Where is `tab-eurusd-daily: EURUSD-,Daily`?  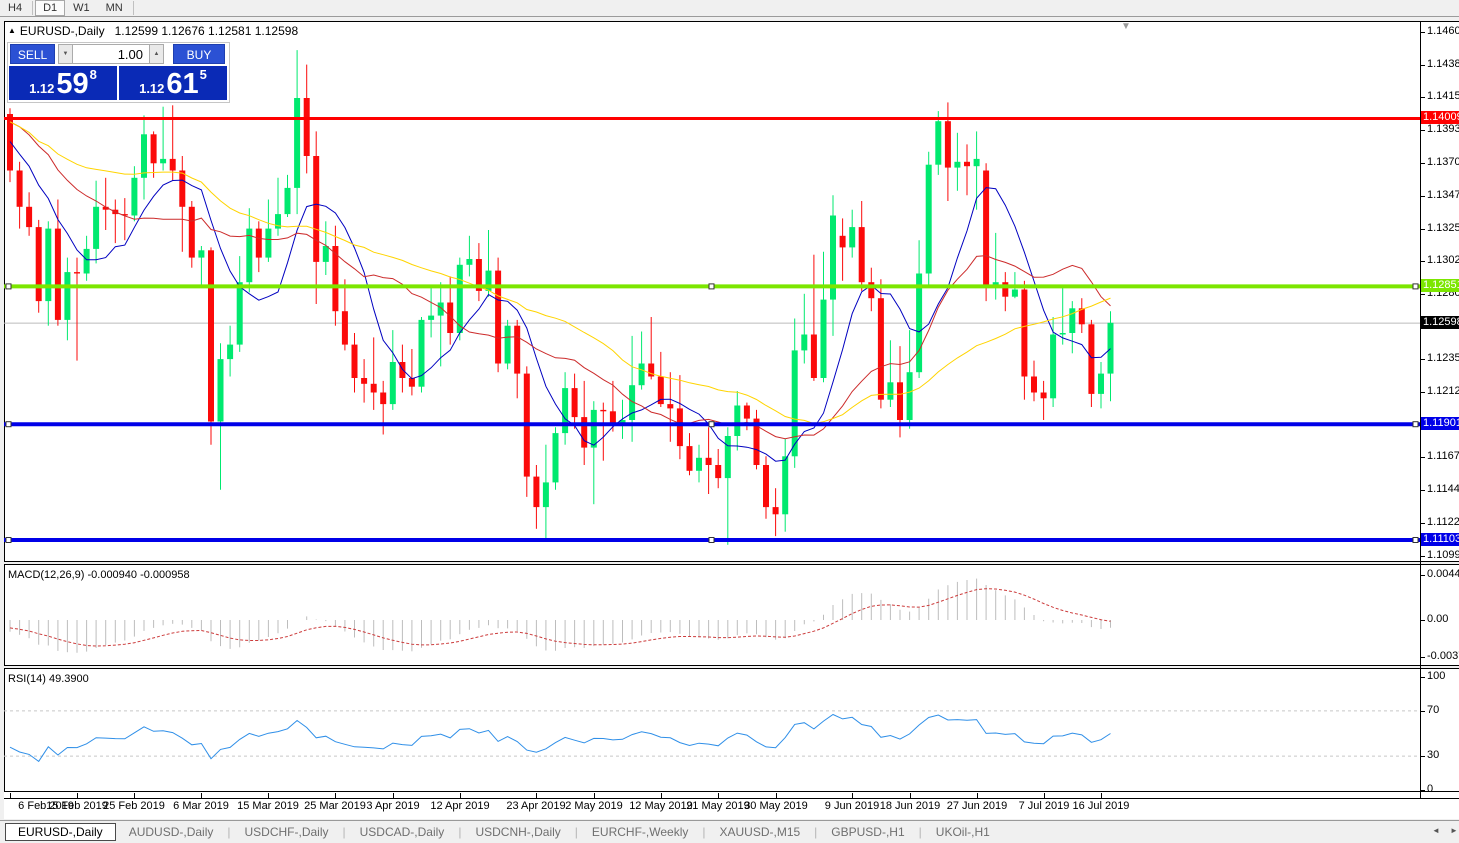
tab-eurusd-daily: EURUSD-,Daily is located at coordinates (60, 832).